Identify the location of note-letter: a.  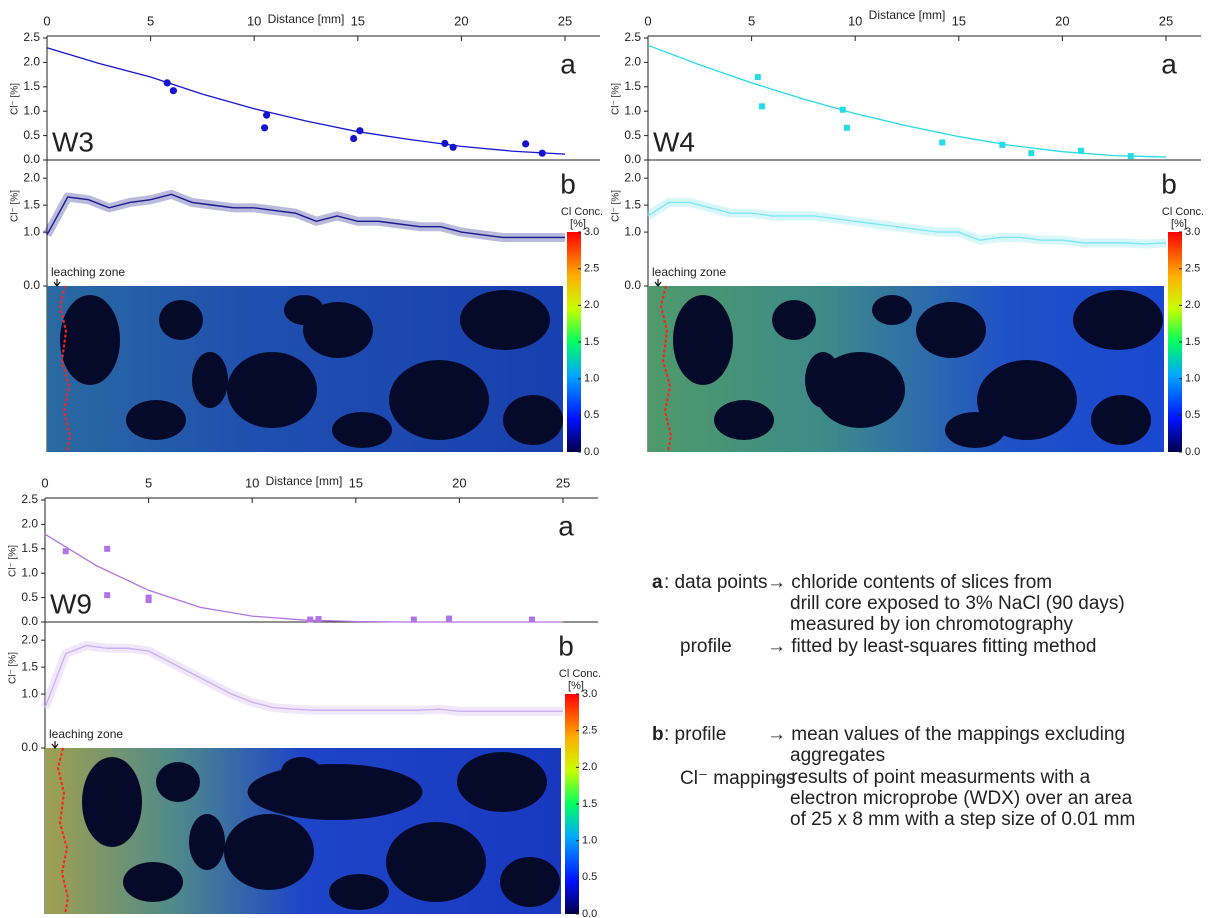
(657, 582).